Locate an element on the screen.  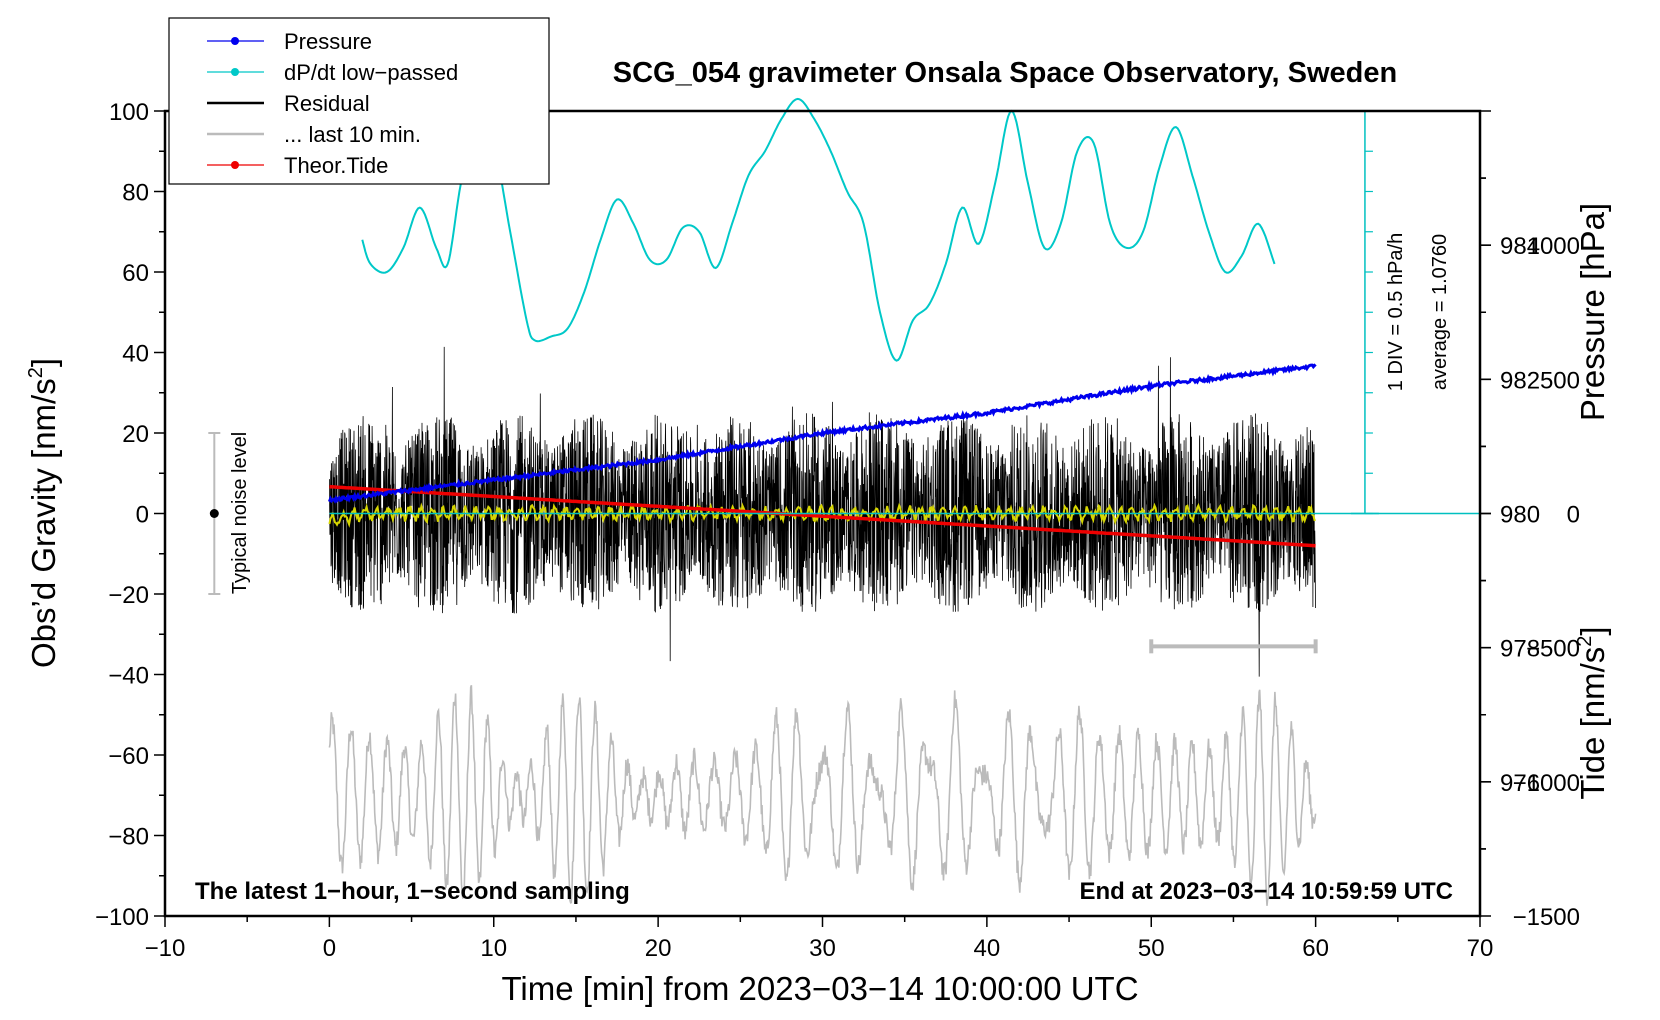
y-tick-label: 100 is located at coordinates (129, 112).